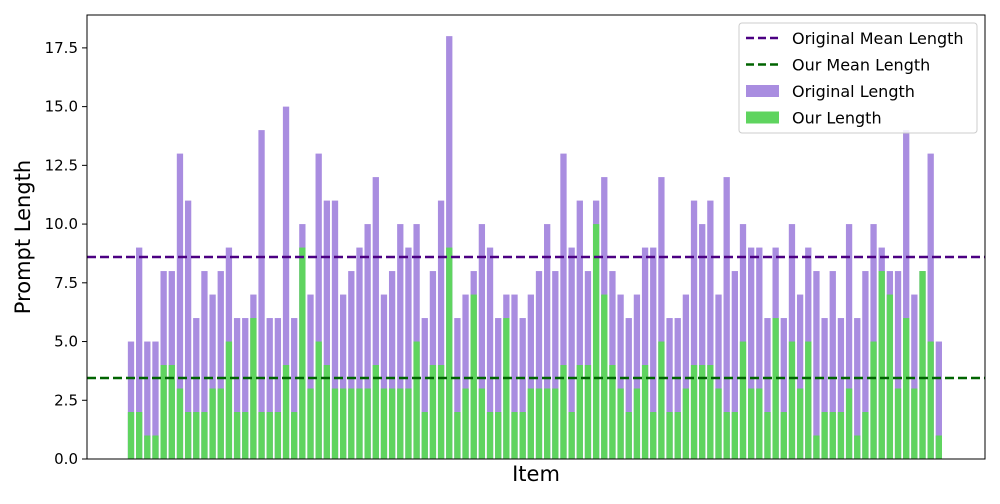 The width and height of the screenshot is (1000, 504). What do you see at coordinates (61, 224) in the screenshot?
I see `y-tick-label: 10.0` at bounding box center [61, 224].